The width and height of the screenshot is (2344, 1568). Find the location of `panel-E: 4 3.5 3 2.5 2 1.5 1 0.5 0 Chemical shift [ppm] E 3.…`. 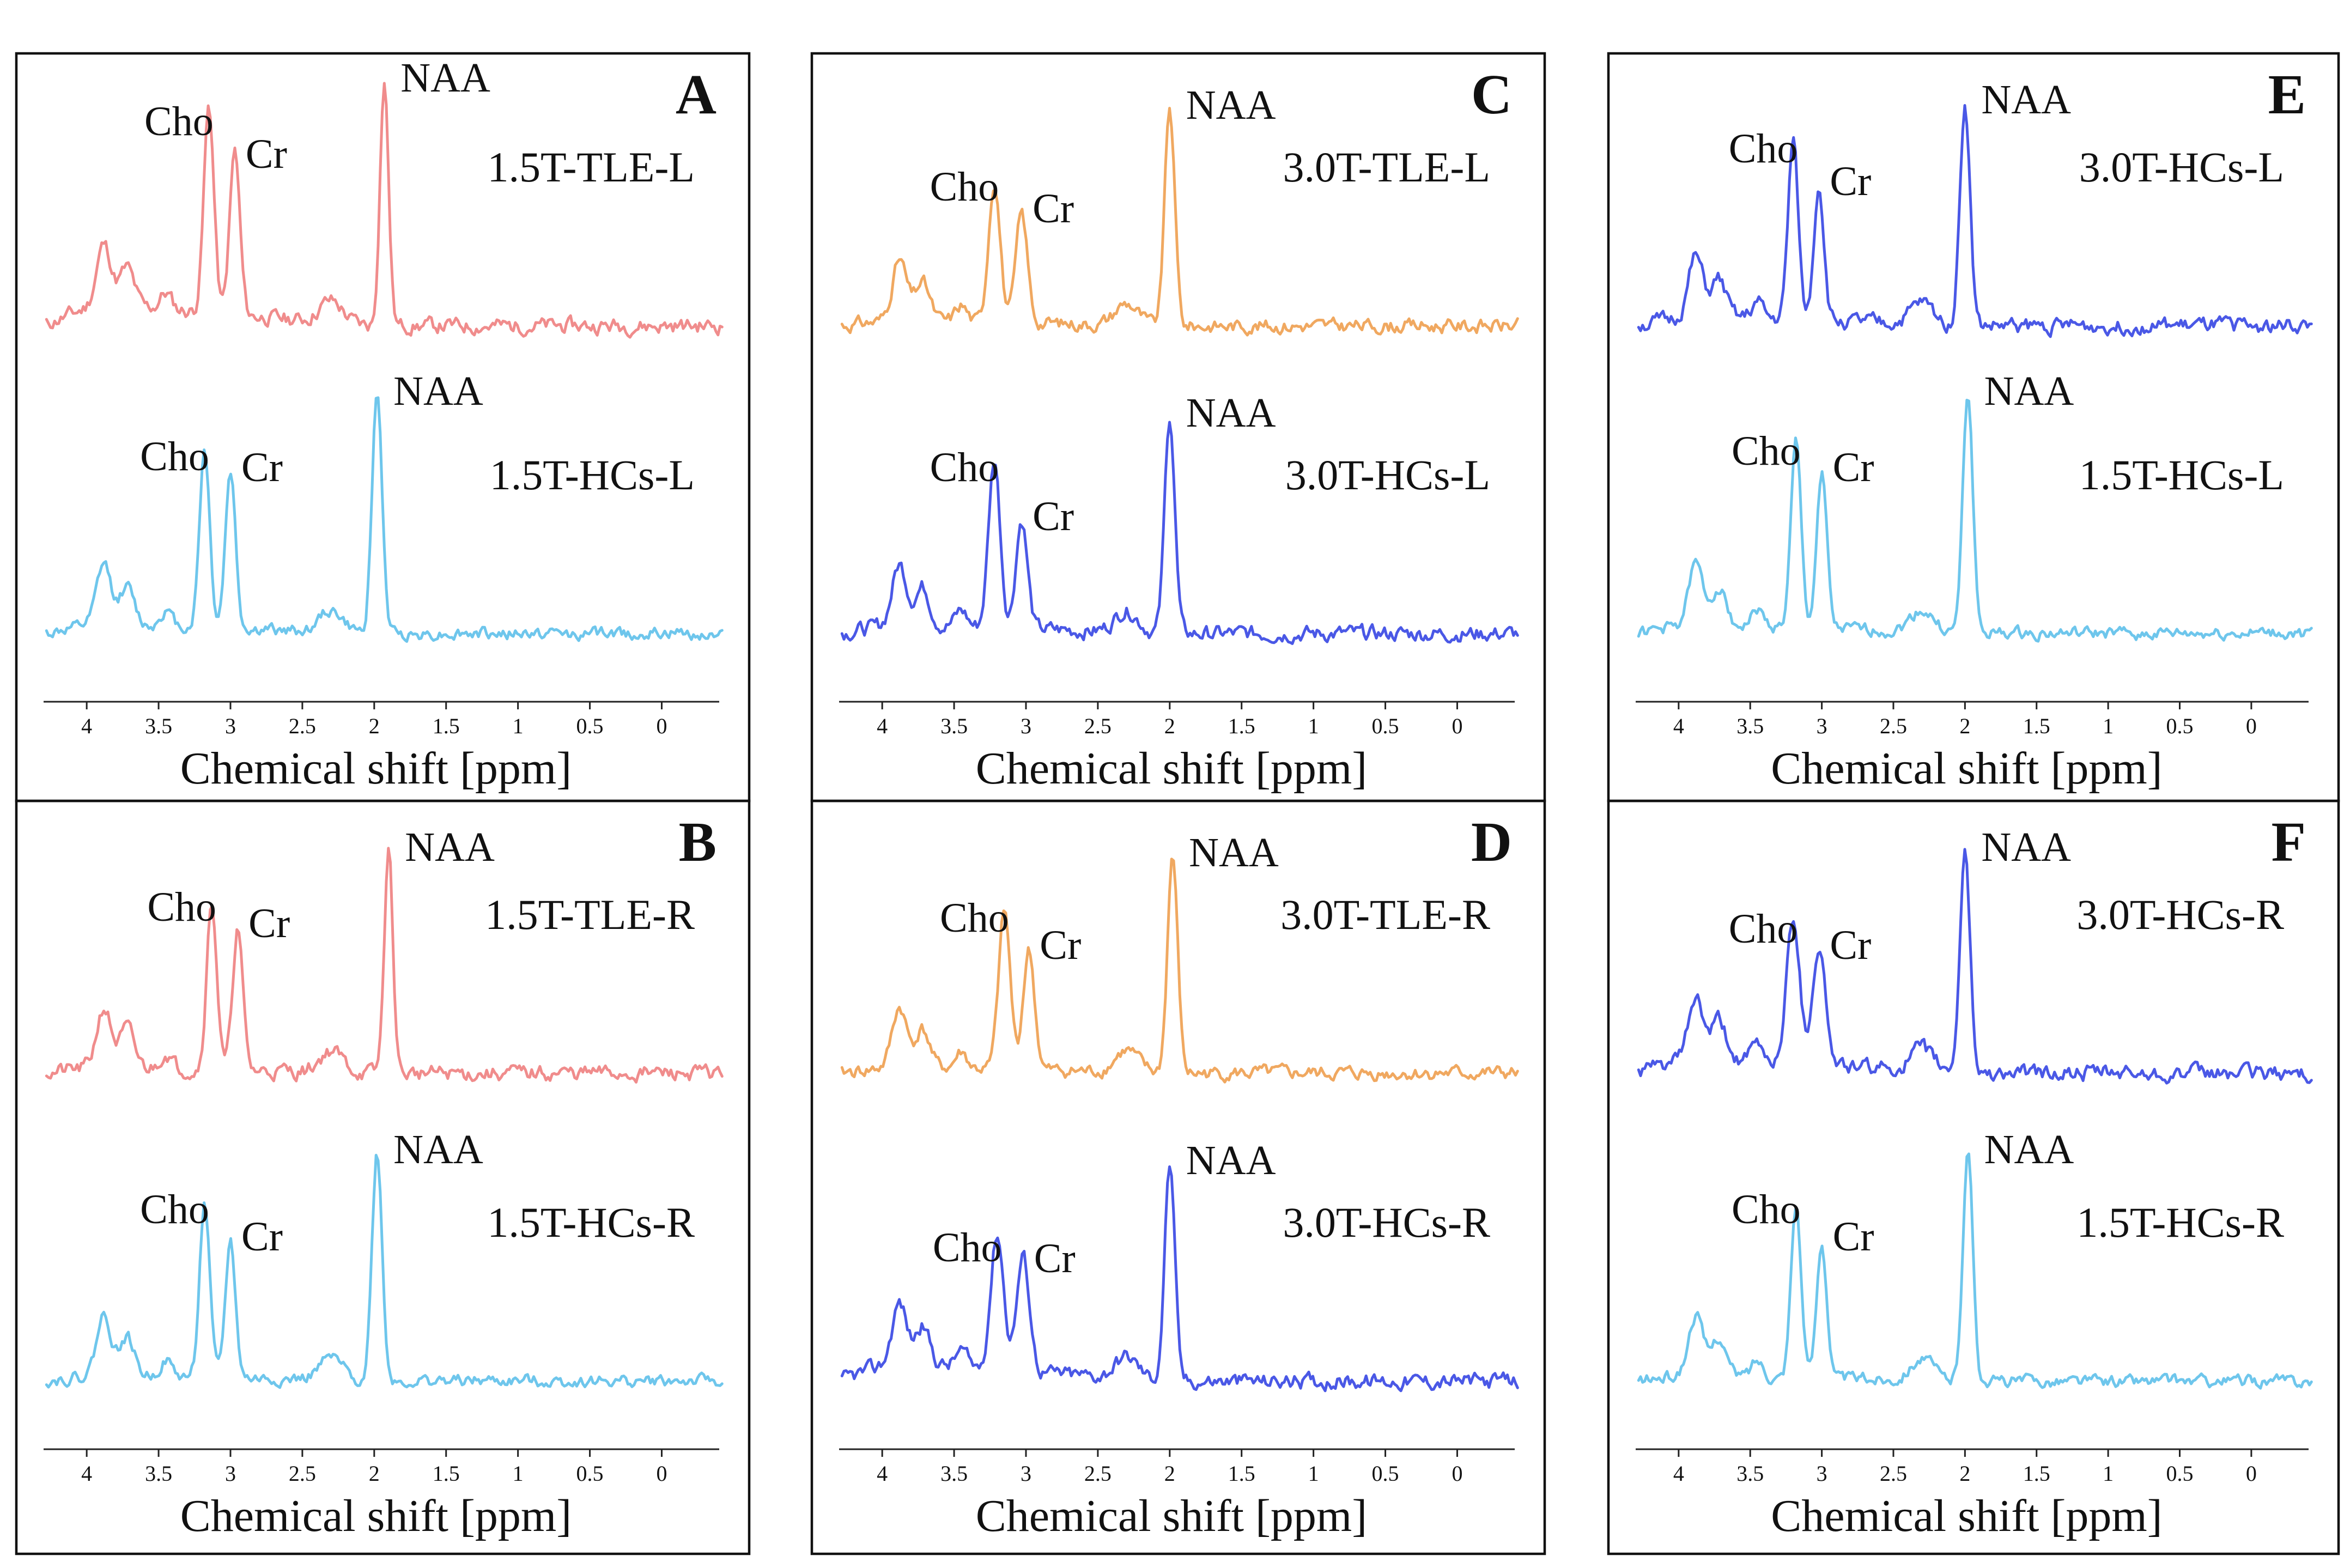

panel-E: 4 3.5 3 2.5 2 1.5 1 0.5 0 Chemical shift [ppm] E 3.… is located at coordinates (1973, 427).